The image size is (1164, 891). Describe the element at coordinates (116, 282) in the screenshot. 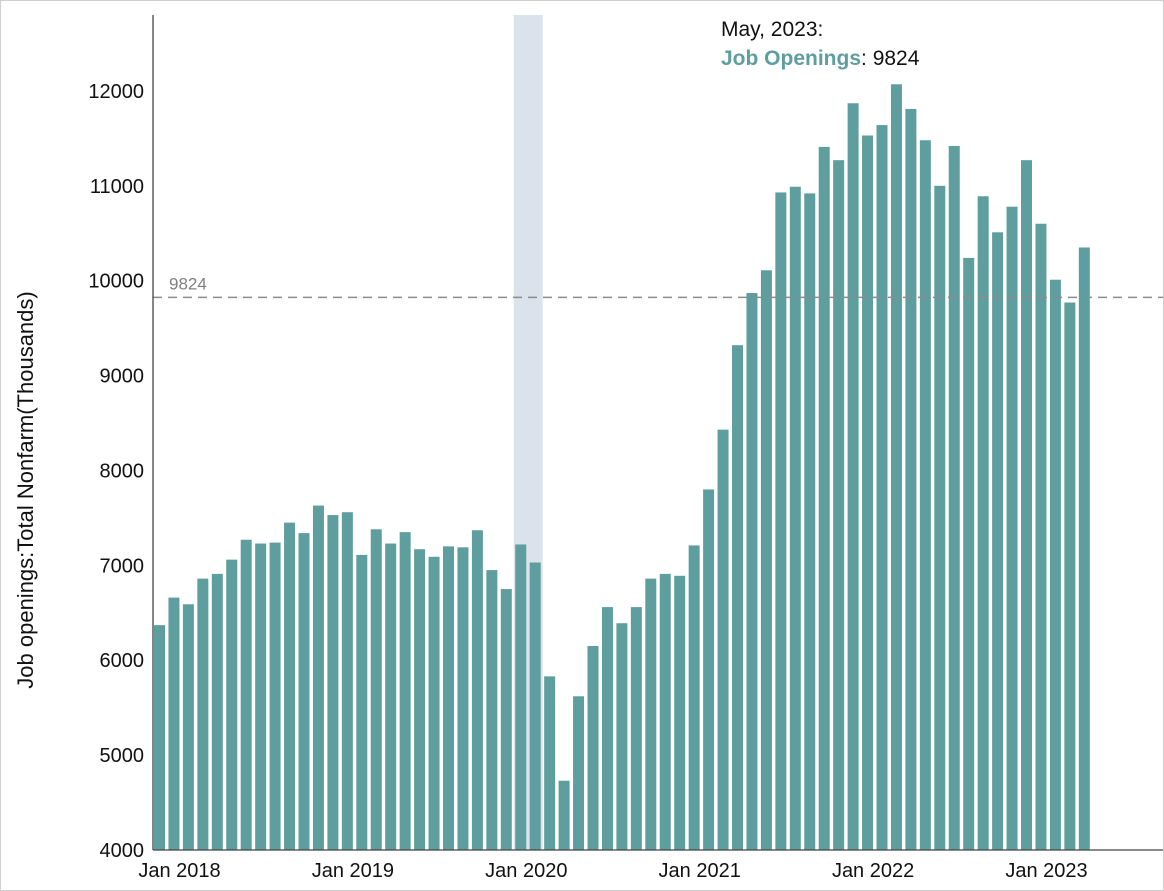

I see `y-tick-label: 10000` at that location.